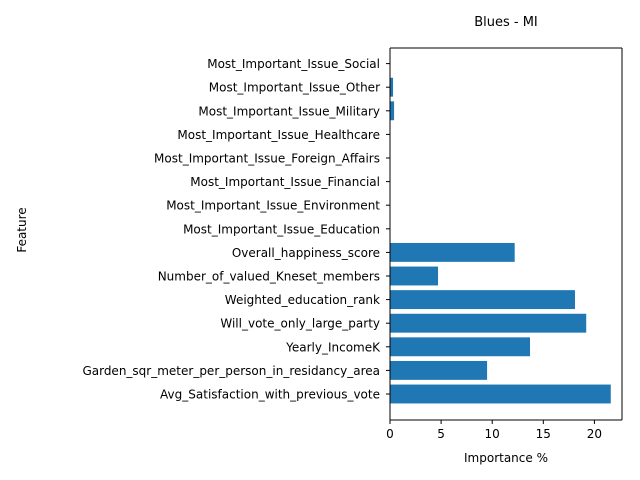 The image size is (640, 480). What do you see at coordinates (543, 434) in the screenshot?
I see `x-tick-label: 15` at bounding box center [543, 434].